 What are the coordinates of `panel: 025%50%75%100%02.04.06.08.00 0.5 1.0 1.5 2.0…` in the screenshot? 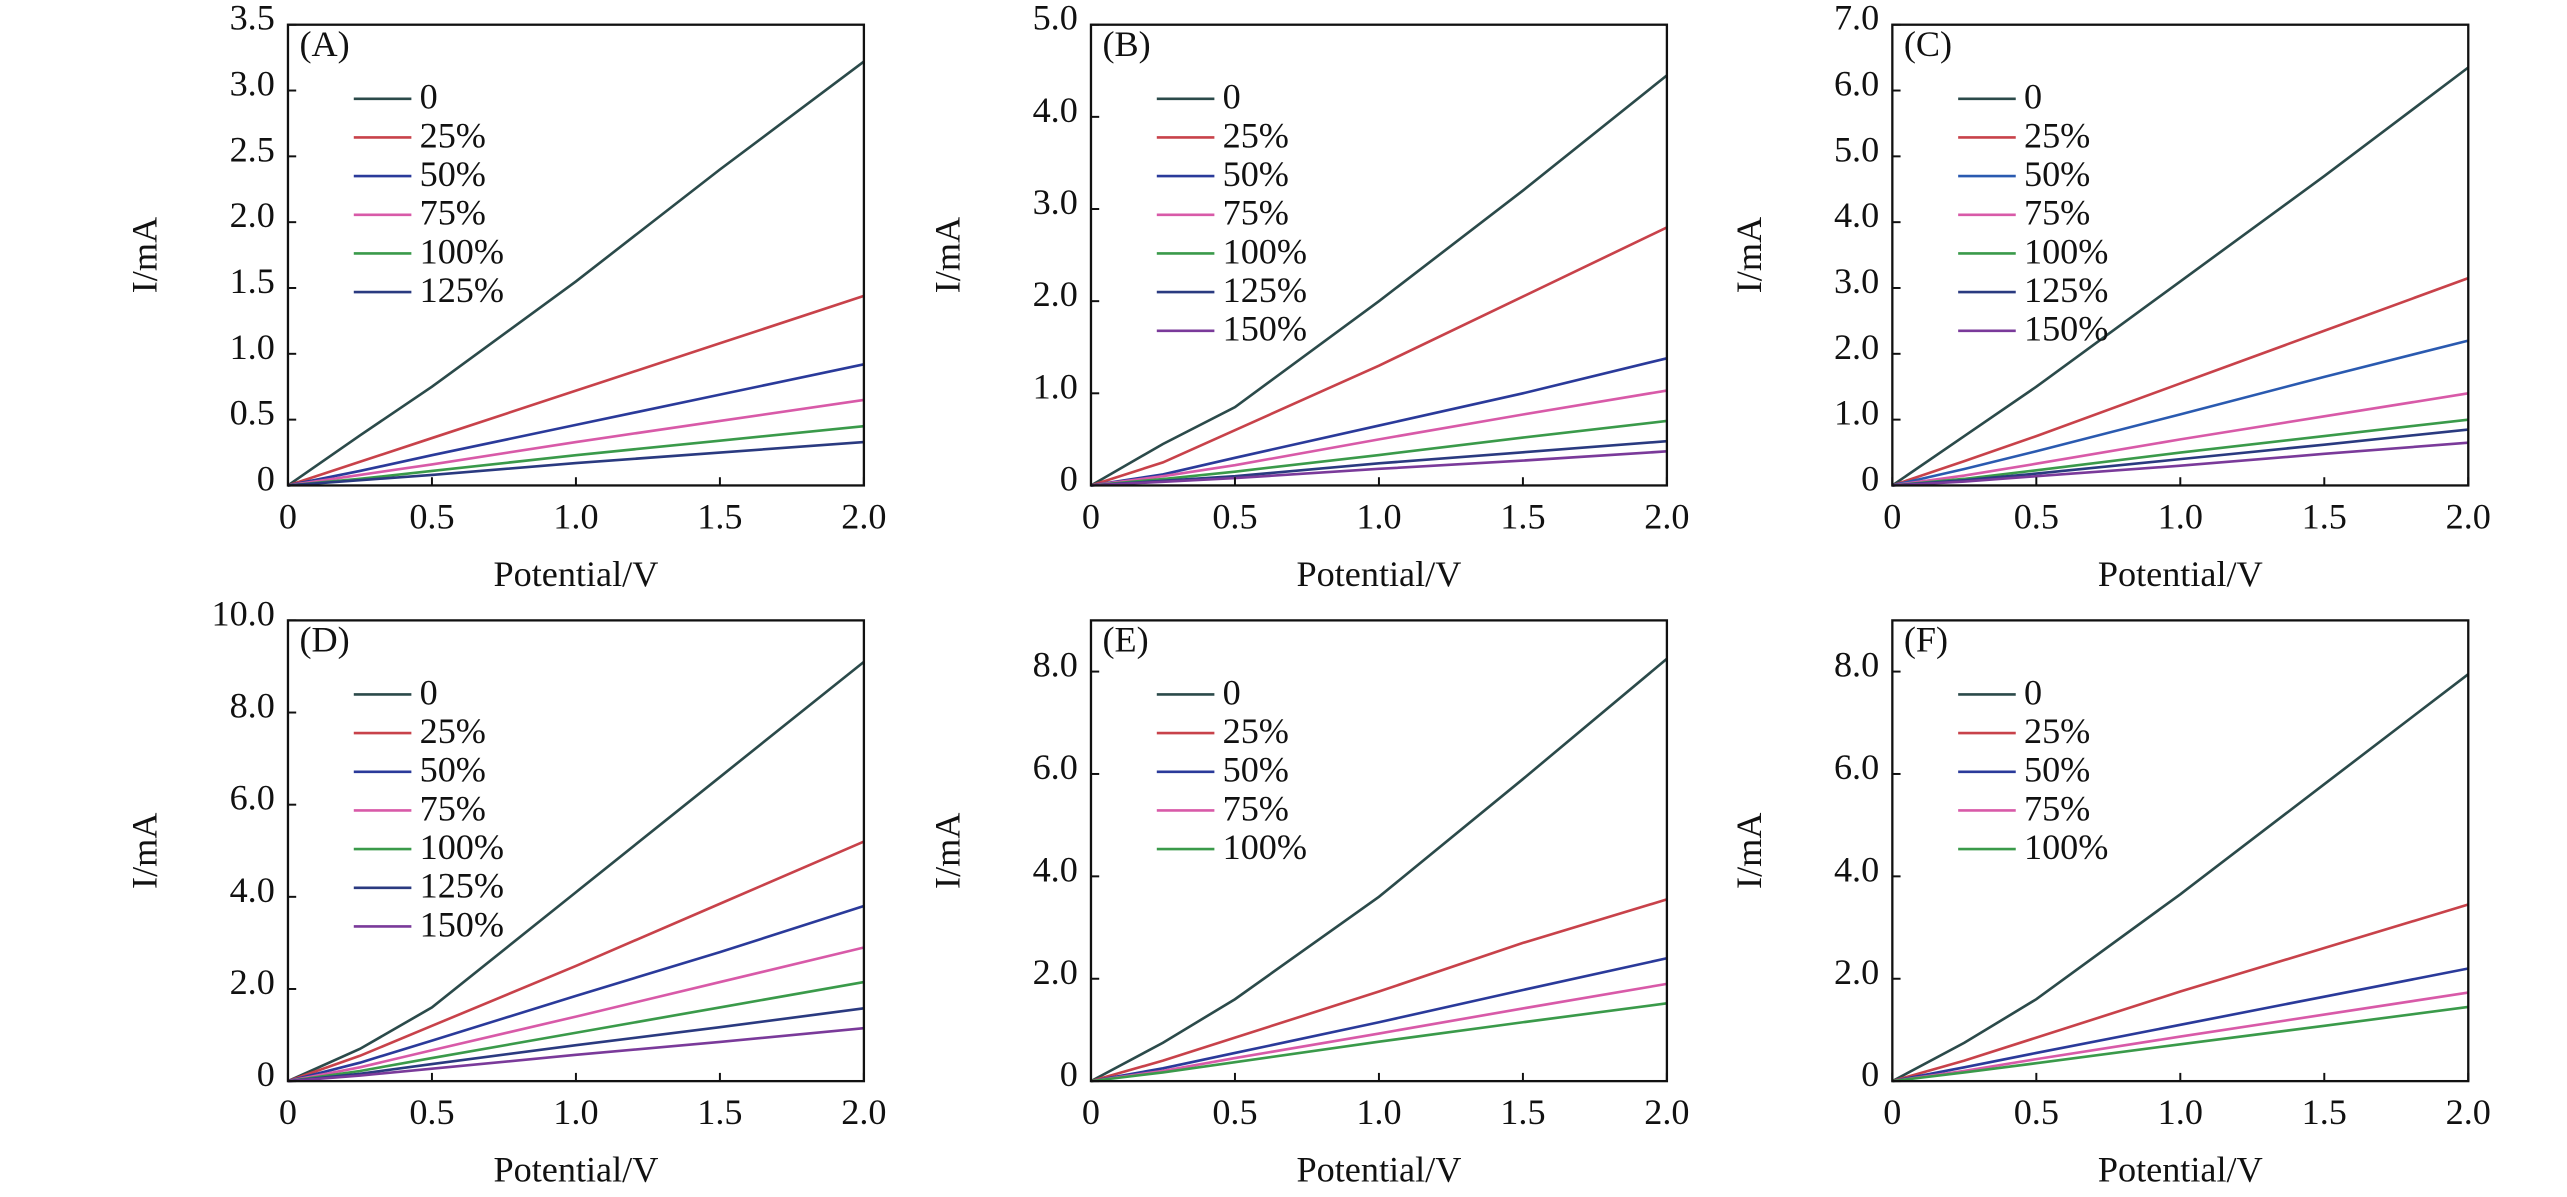 It's located at (2110, 904).